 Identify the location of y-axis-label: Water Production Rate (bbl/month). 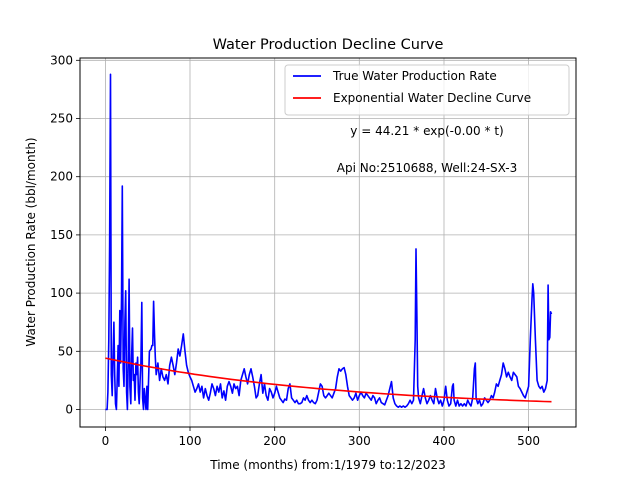
(31, 241).